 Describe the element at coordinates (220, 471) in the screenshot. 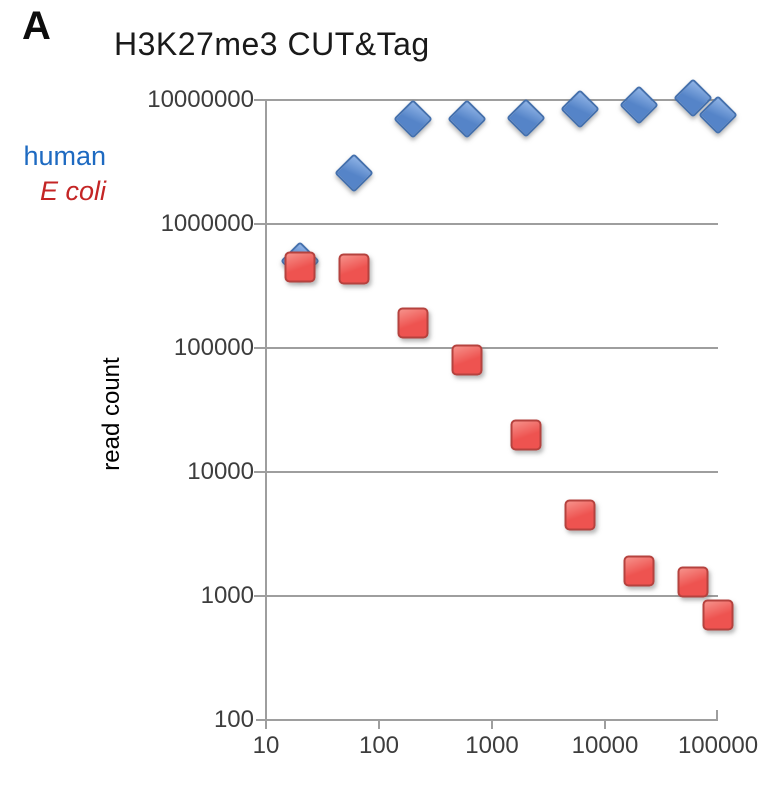

I see `y-tick-label: 10000` at that location.